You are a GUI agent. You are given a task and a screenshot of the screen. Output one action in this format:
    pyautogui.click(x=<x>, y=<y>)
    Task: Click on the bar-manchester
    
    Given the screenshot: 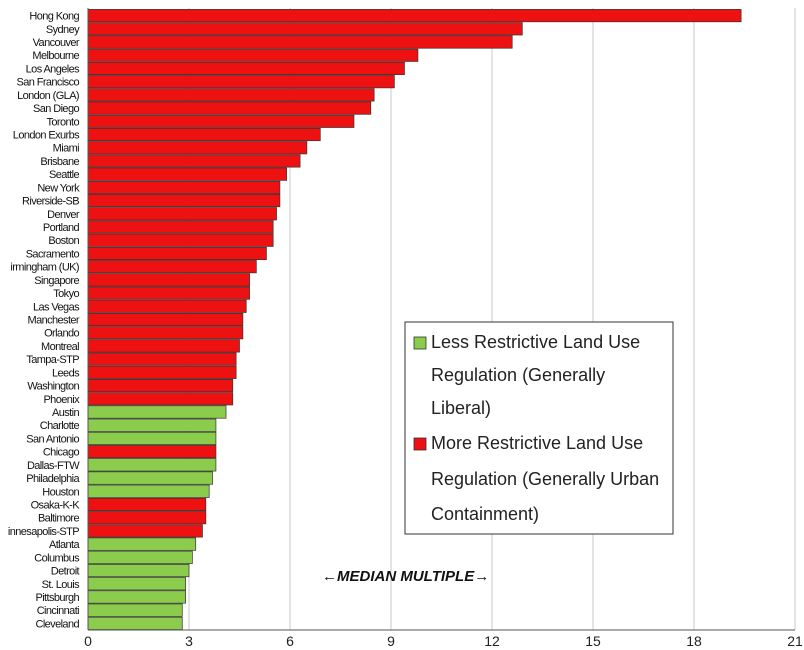 What is the action you would take?
    pyautogui.click(x=165, y=319)
    